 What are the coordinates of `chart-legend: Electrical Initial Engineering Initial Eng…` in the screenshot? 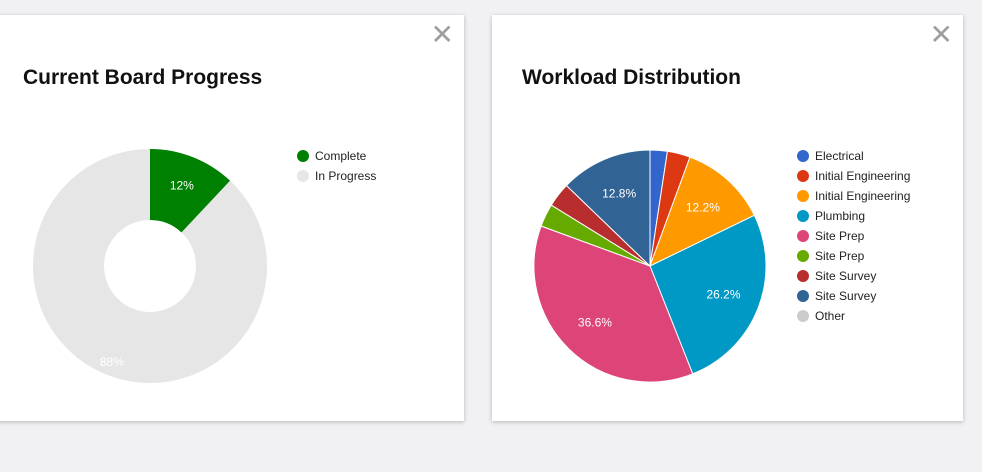 It's located at (853, 236).